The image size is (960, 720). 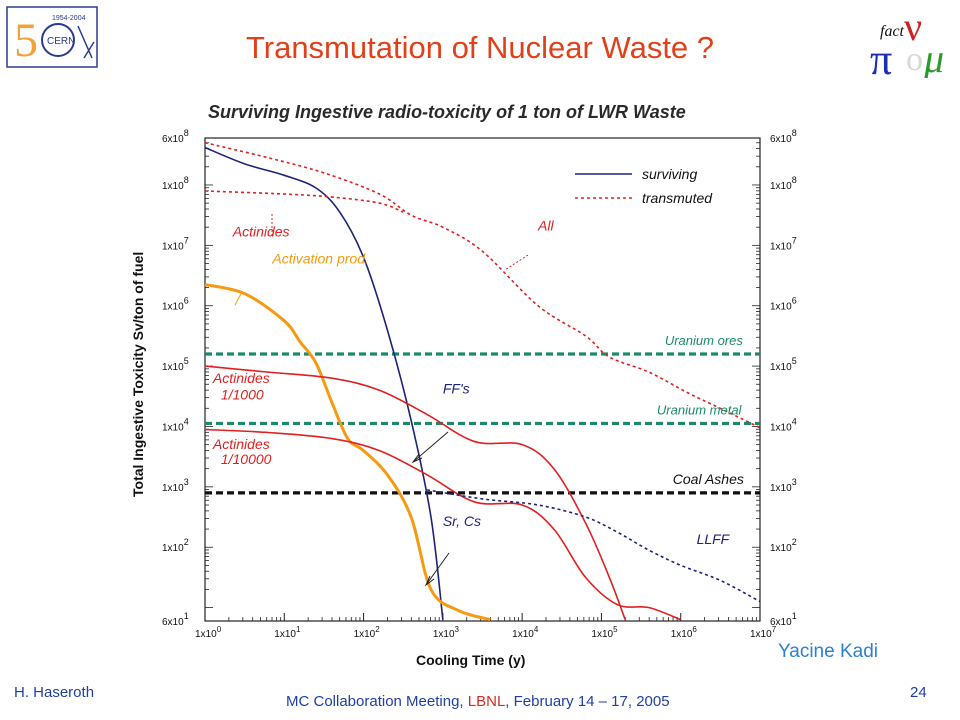 I want to click on annotation-label: Coal Ashes, so click(x=708, y=479).